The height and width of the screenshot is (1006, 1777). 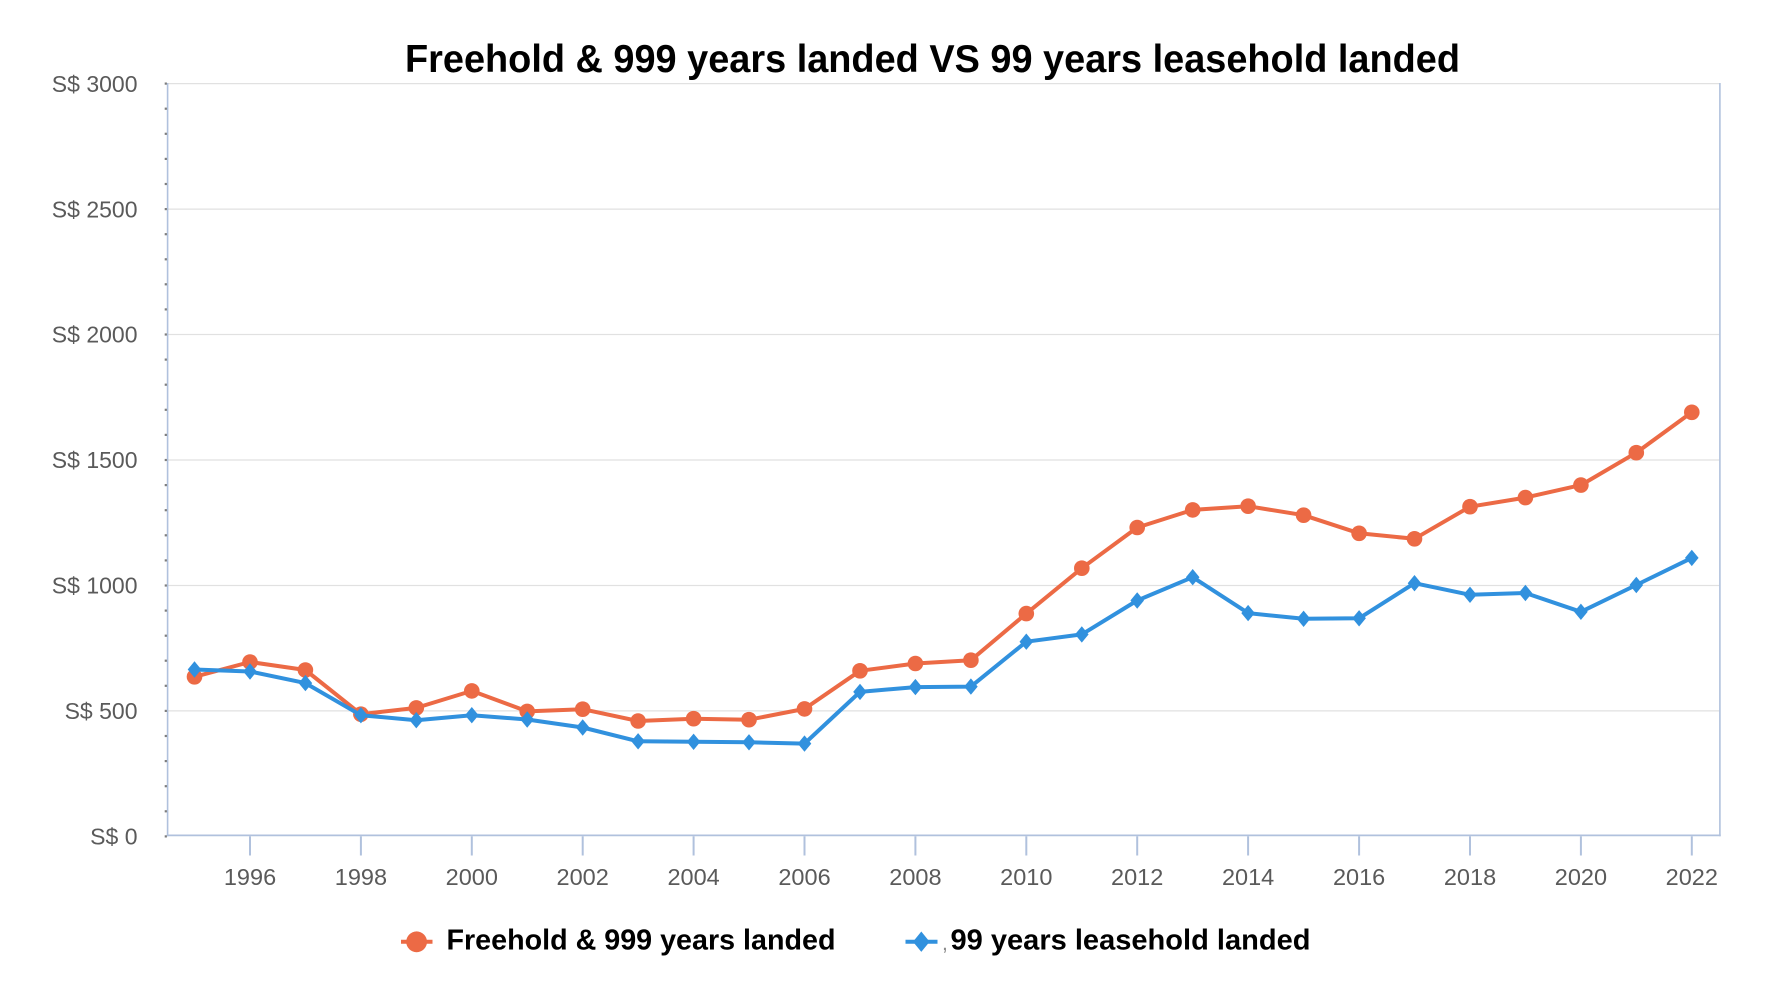 What do you see at coordinates (1692, 877) in the screenshot?
I see `svg-text: 2022` at bounding box center [1692, 877].